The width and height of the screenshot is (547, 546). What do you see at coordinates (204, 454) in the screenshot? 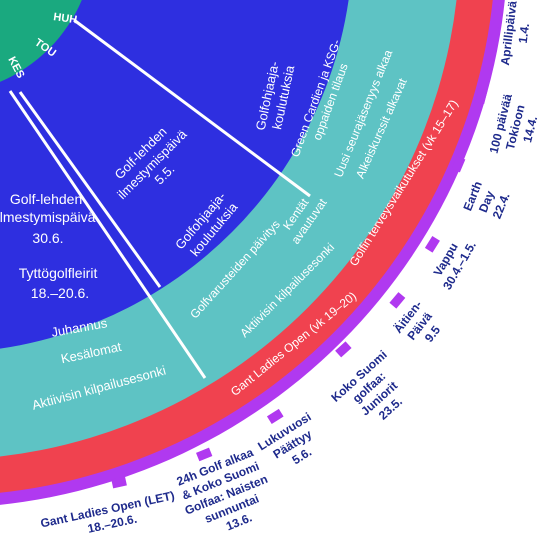
I see `tick-24h-golf` at bounding box center [204, 454].